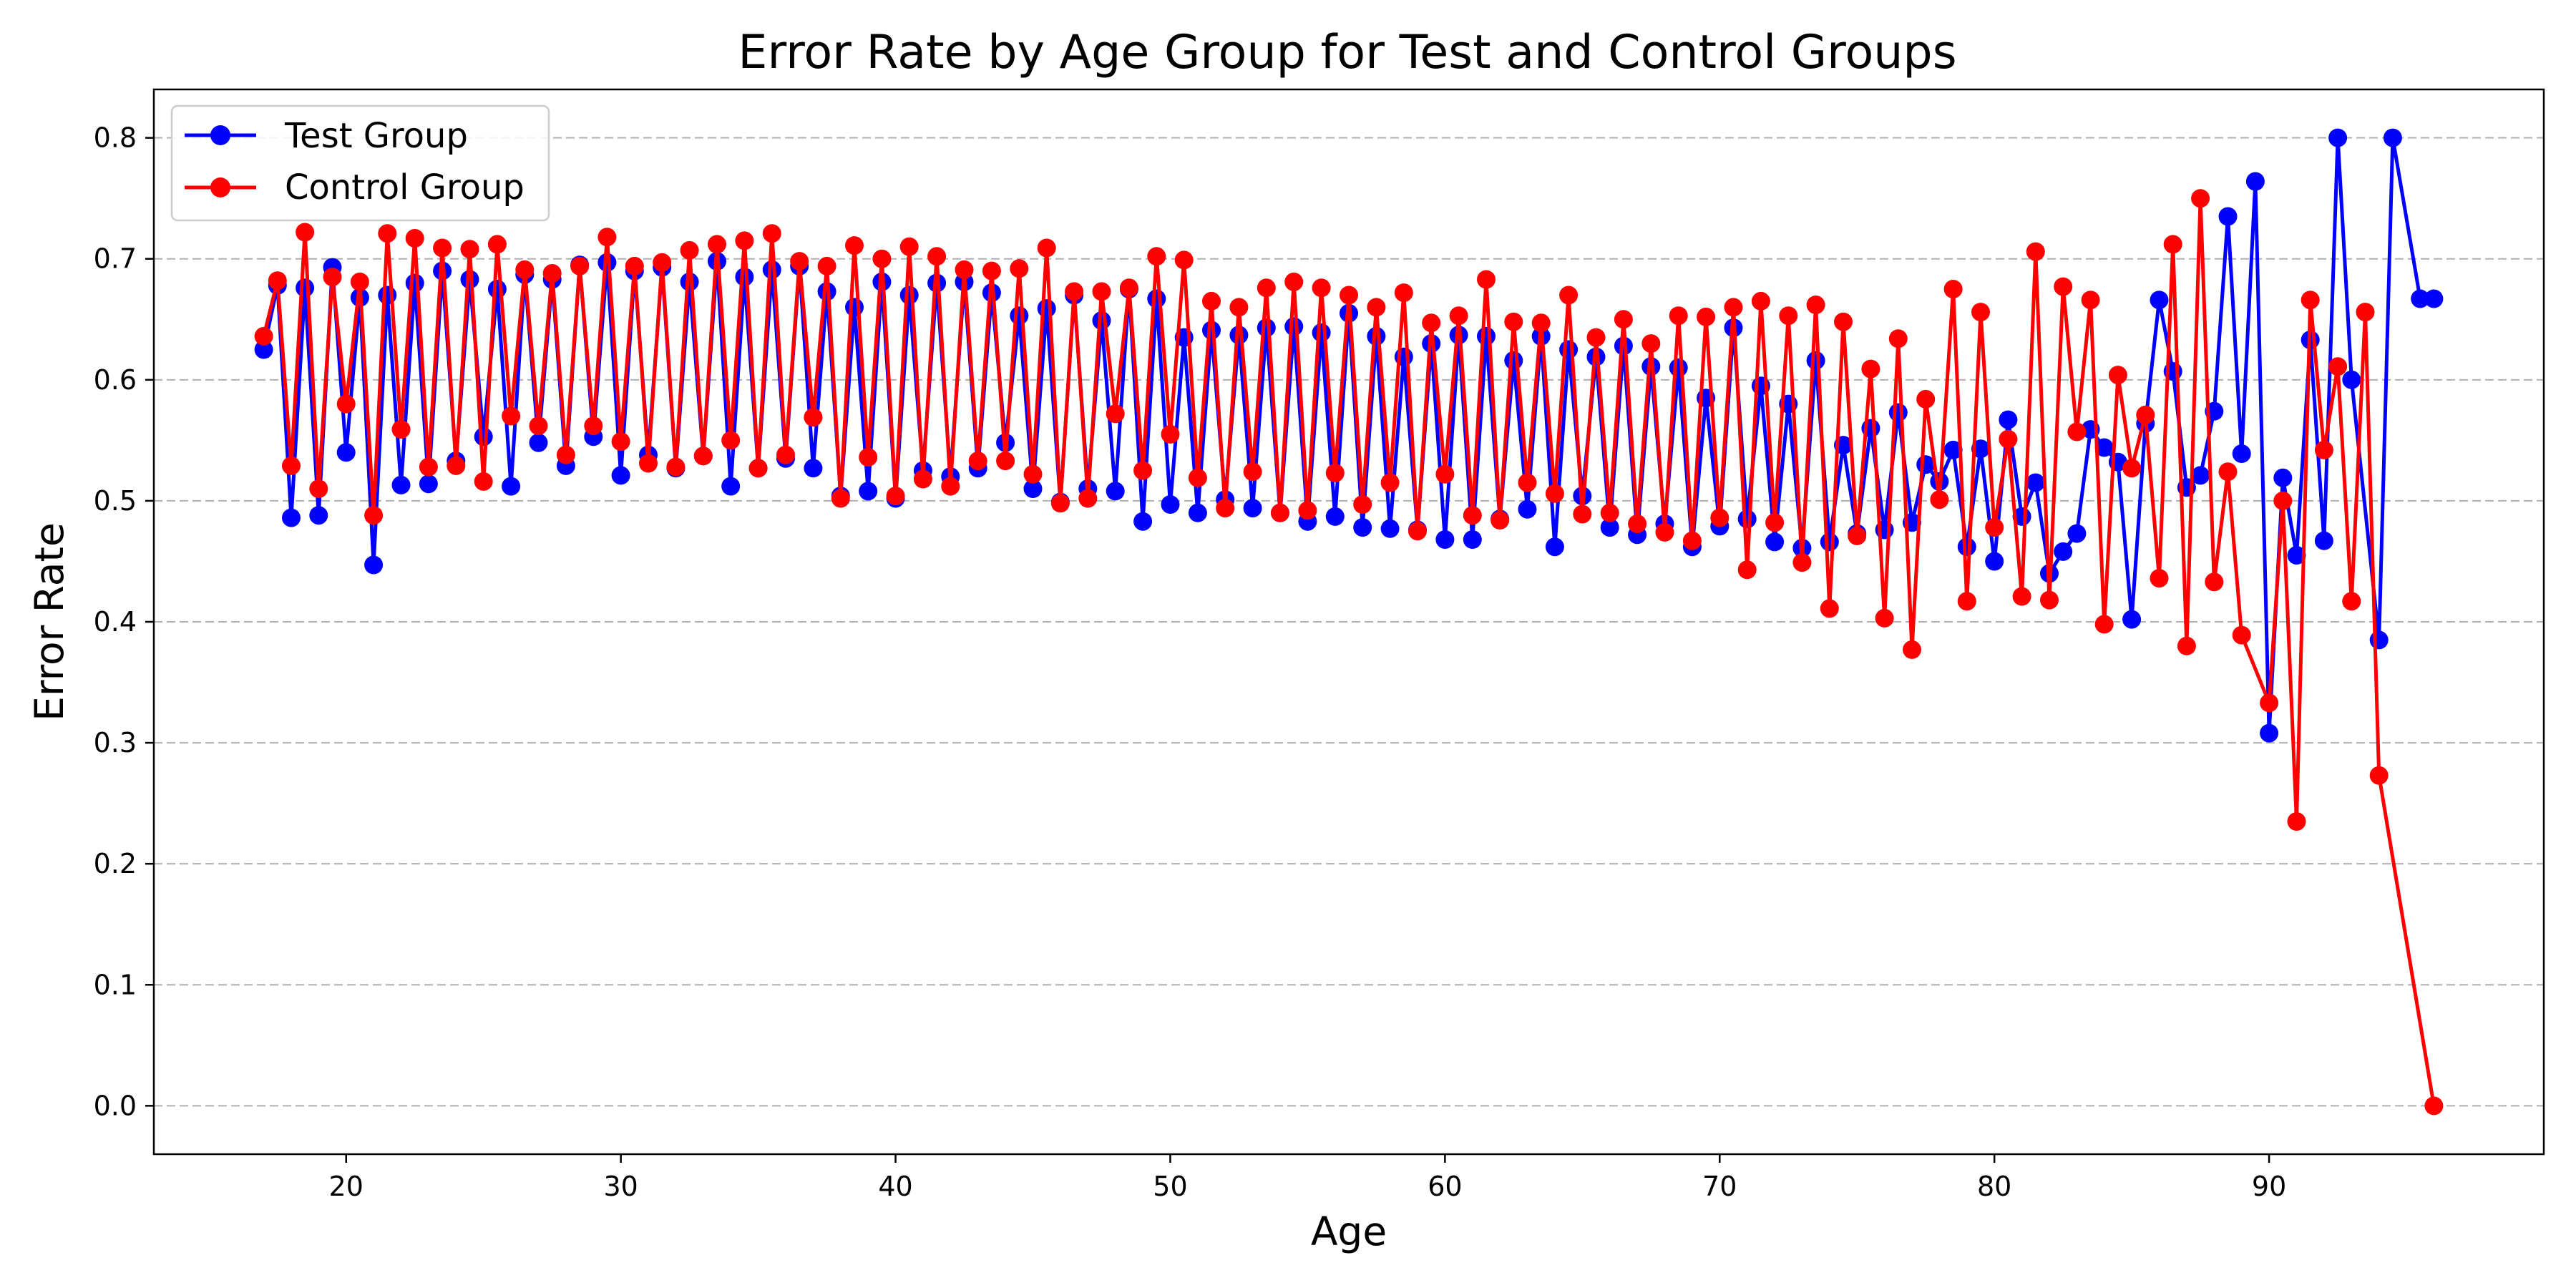  I want to click on x-tick-label-1: 30, so click(620, 1186).